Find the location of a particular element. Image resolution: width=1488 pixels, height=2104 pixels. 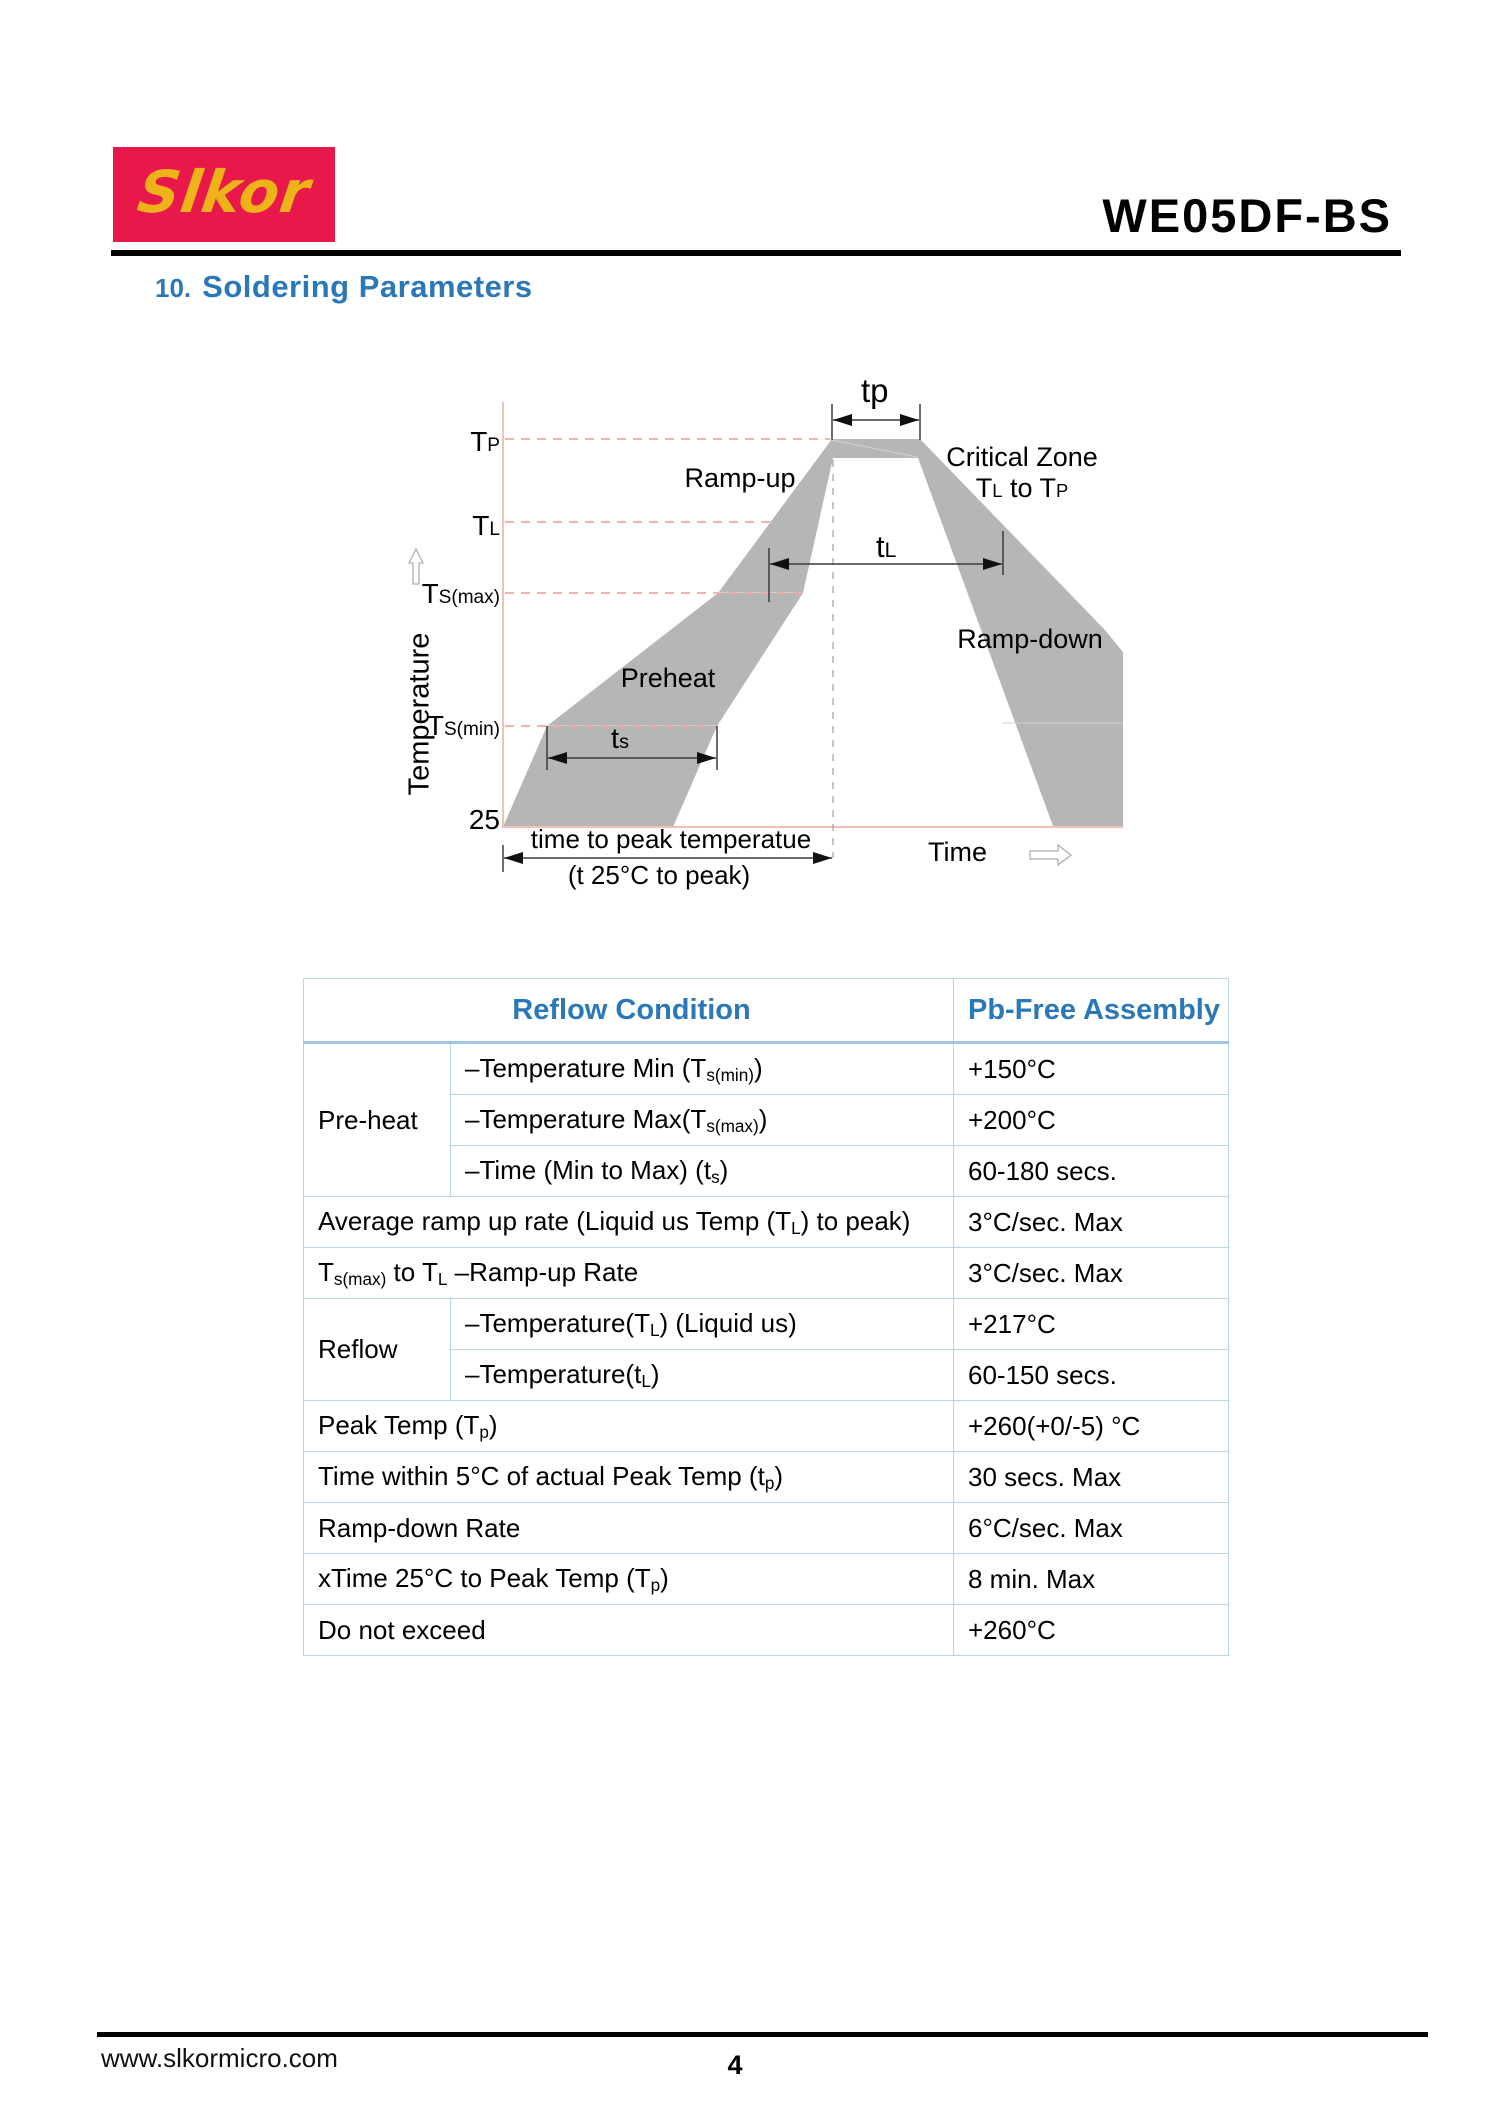

table-row: Ramp-down Rate 6°C/sec. Max is located at coordinates (766, 1528).